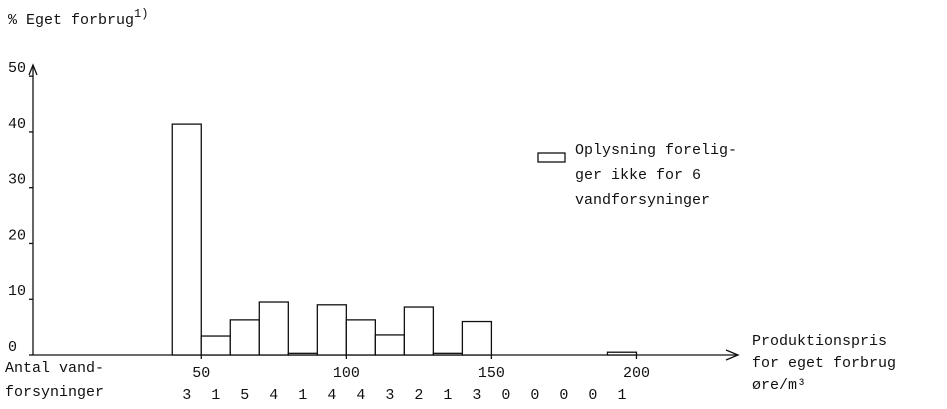  Describe the element at coordinates (17, 180) in the screenshot. I see `y-tick-label: 30` at that location.